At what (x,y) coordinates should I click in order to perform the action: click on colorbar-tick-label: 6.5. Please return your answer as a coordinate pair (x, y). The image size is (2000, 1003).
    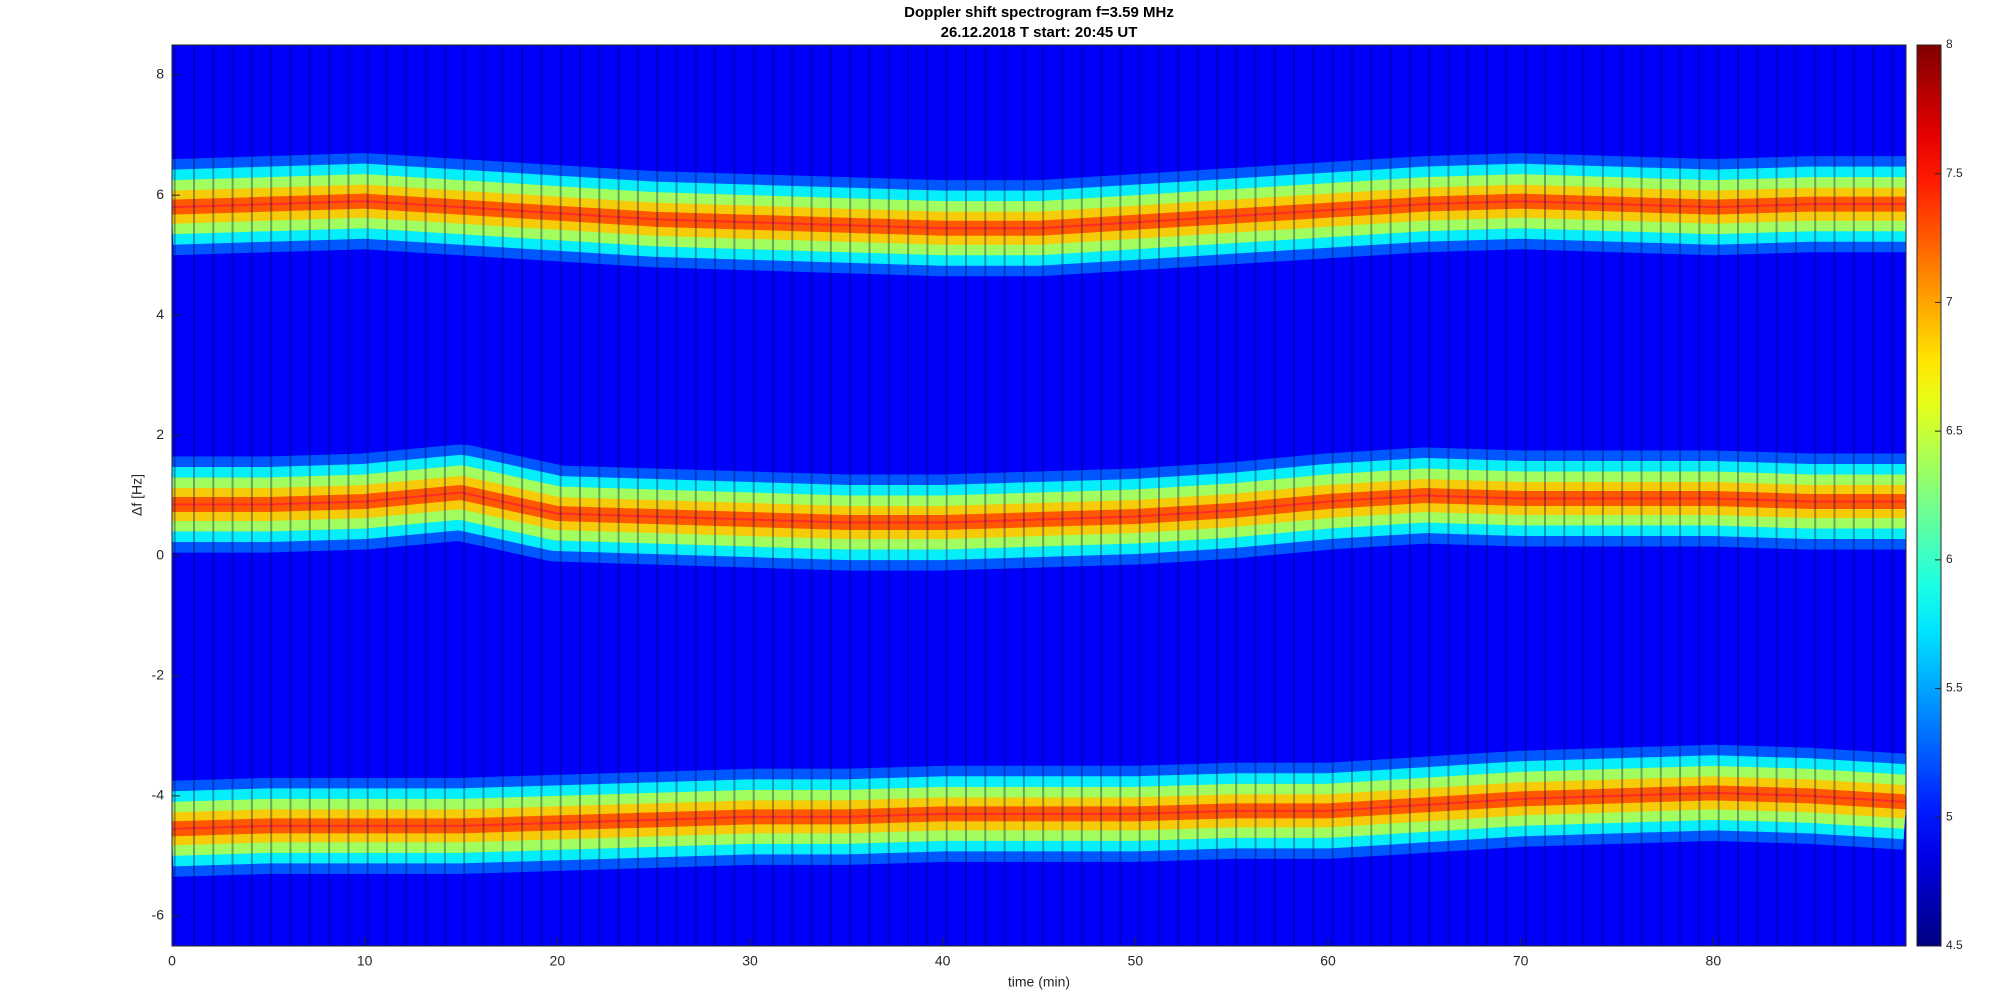
    Looking at the image, I should click on (1954, 430).